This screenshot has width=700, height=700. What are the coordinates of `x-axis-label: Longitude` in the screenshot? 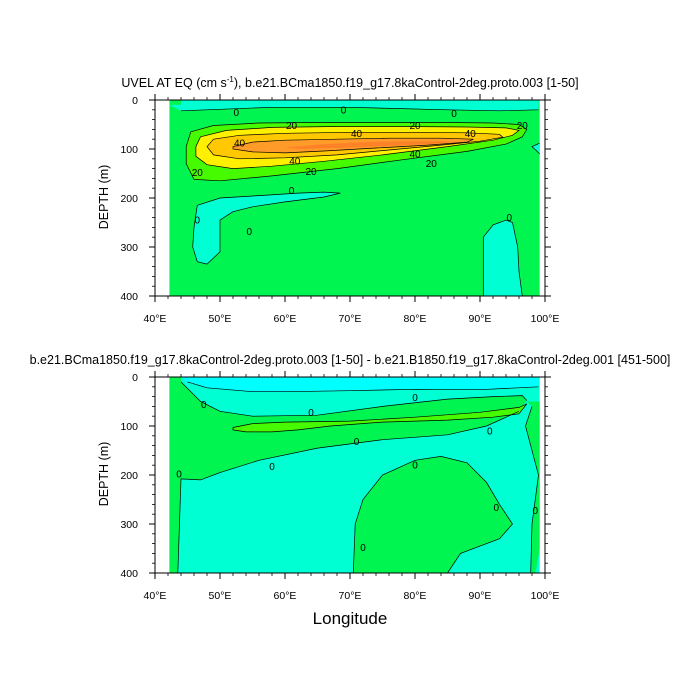 It's located at (350, 618).